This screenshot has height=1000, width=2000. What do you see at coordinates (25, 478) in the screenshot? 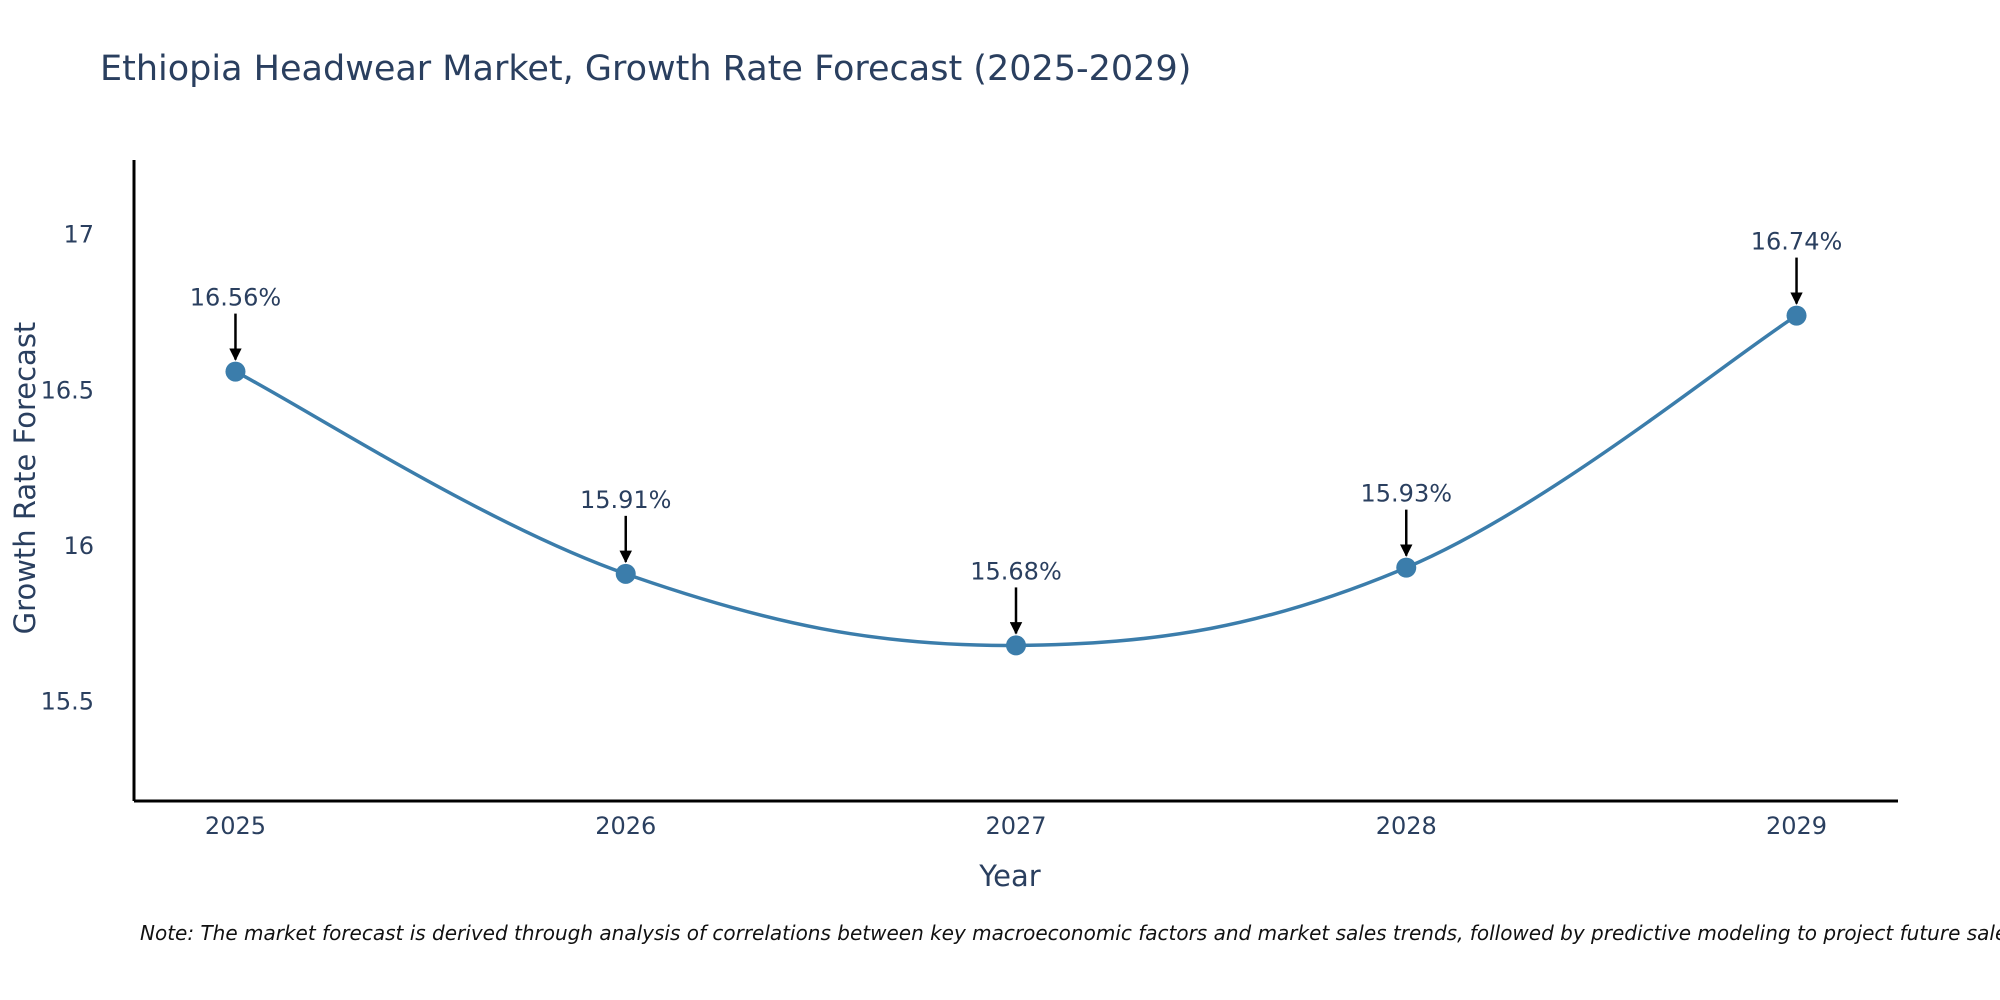
I see `y-axis-title: Growth Rate Forecast` at bounding box center [25, 478].